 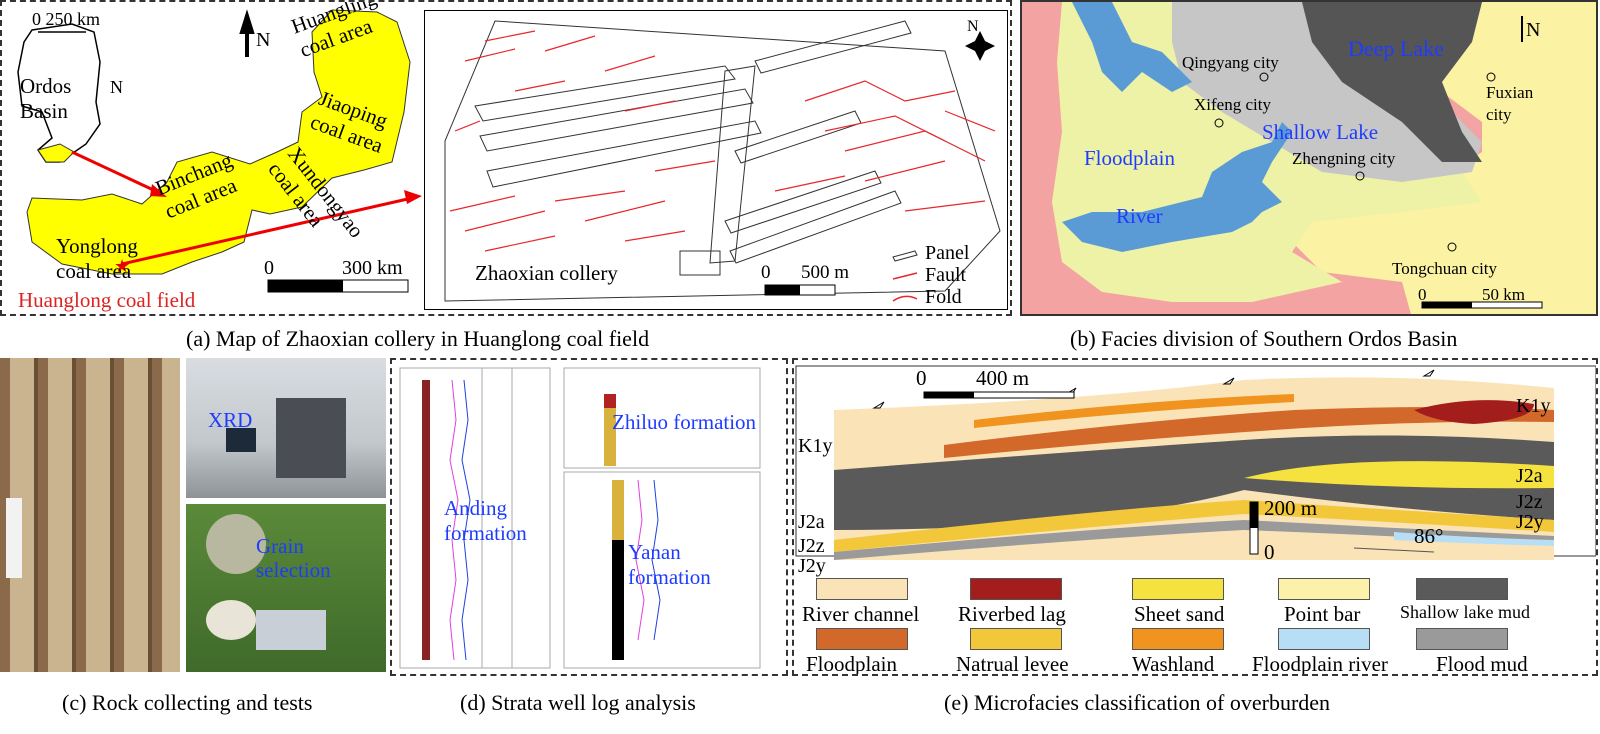 What do you see at coordinates (1465, 612) in the screenshot?
I see `legend-shallow-lake-mud: Shallow lake mud` at bounding box center [1465, 612].